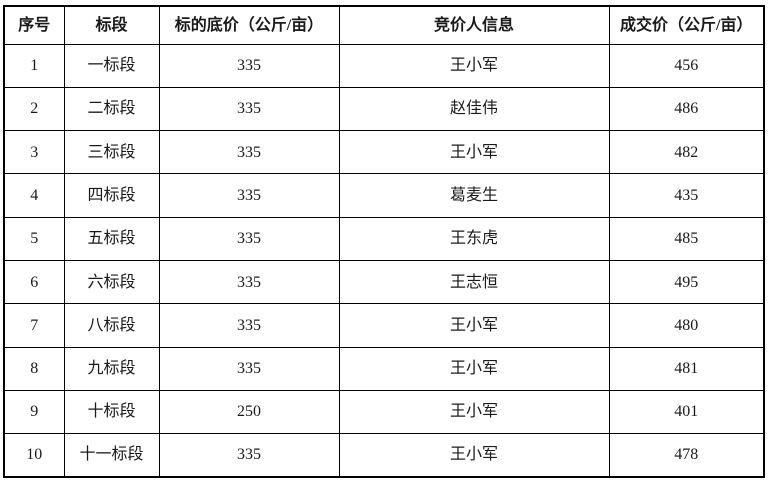 This screenshot has width=769, height=484. What do you see at coordinates (111, 455) in the screenshot?
I see `cell-section: 十一标段` at bounding box center [111, 455].